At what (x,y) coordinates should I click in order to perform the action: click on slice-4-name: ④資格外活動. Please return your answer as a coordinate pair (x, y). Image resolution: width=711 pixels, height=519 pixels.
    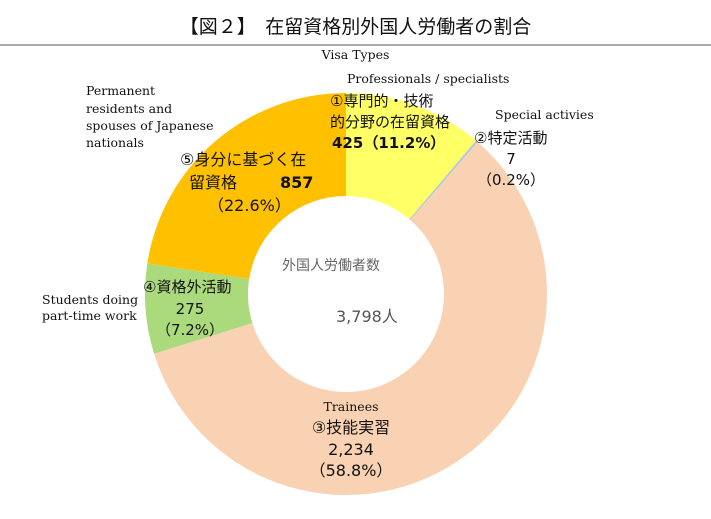
    Looking at the image, I should click on (187, 287).